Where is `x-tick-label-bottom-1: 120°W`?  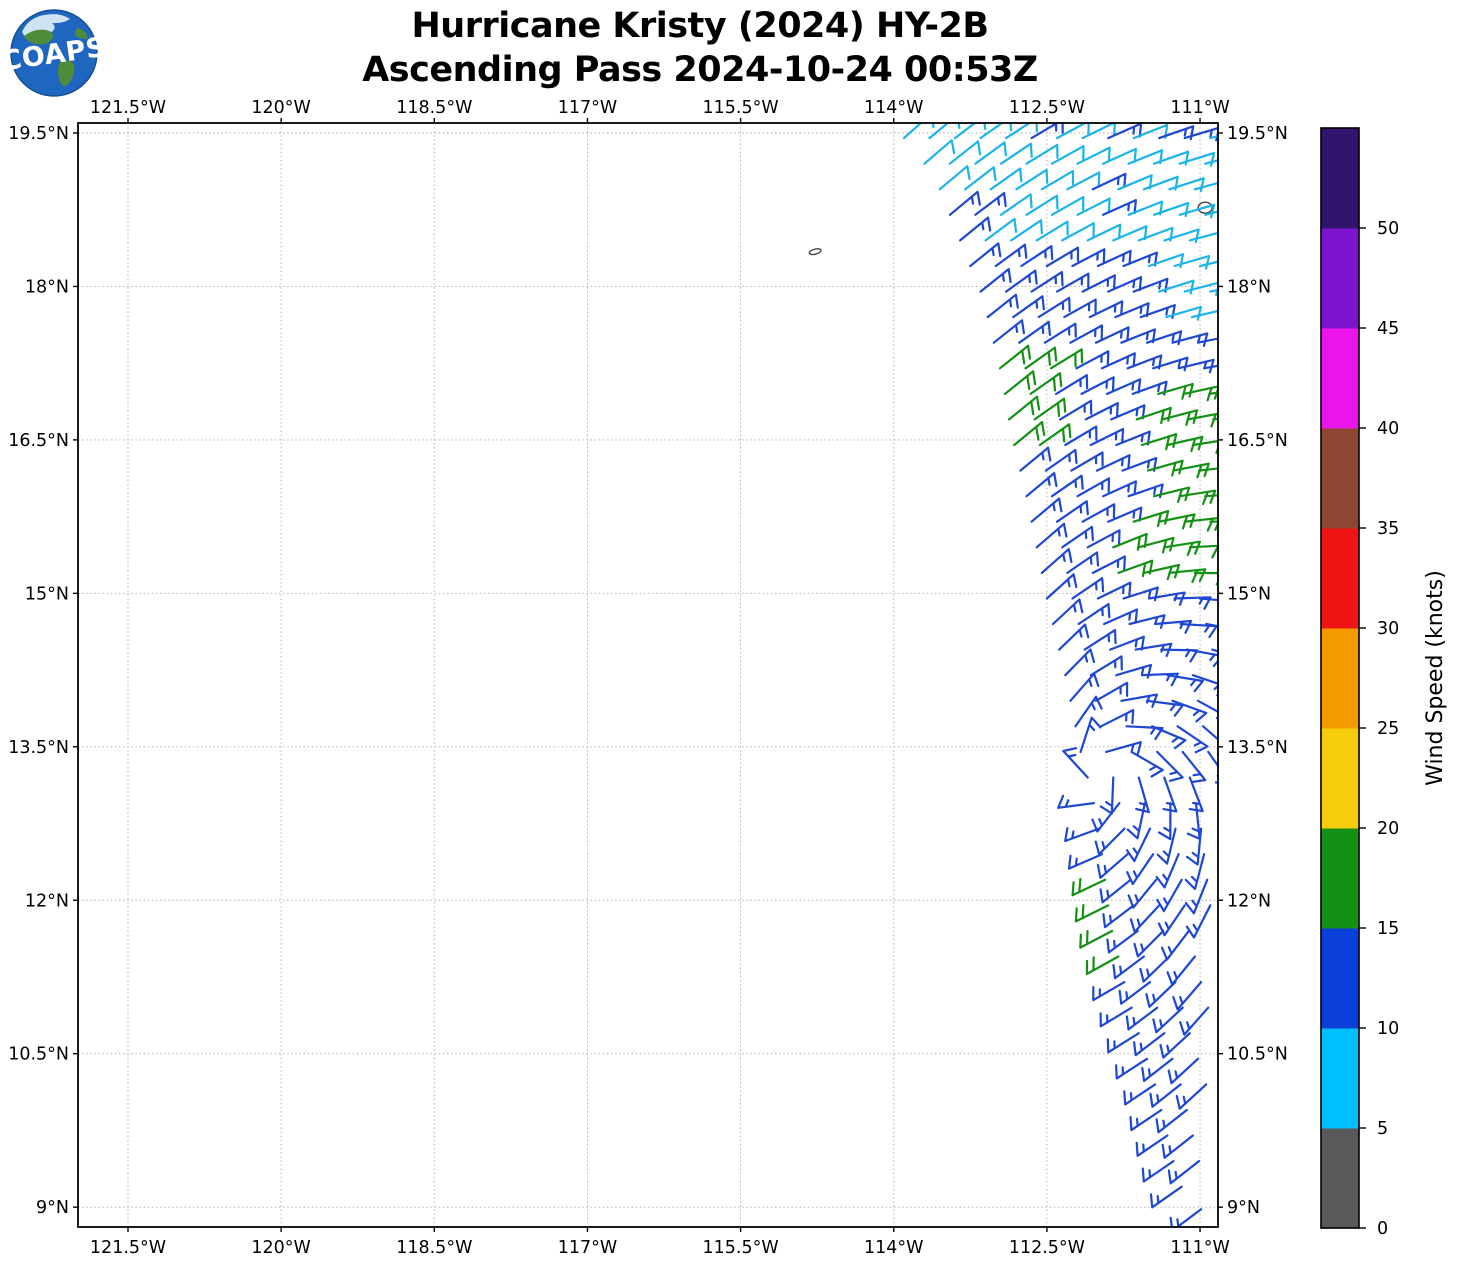 x-tick-label-bottom-1: 120°W is located at coordinates (280, 1248).